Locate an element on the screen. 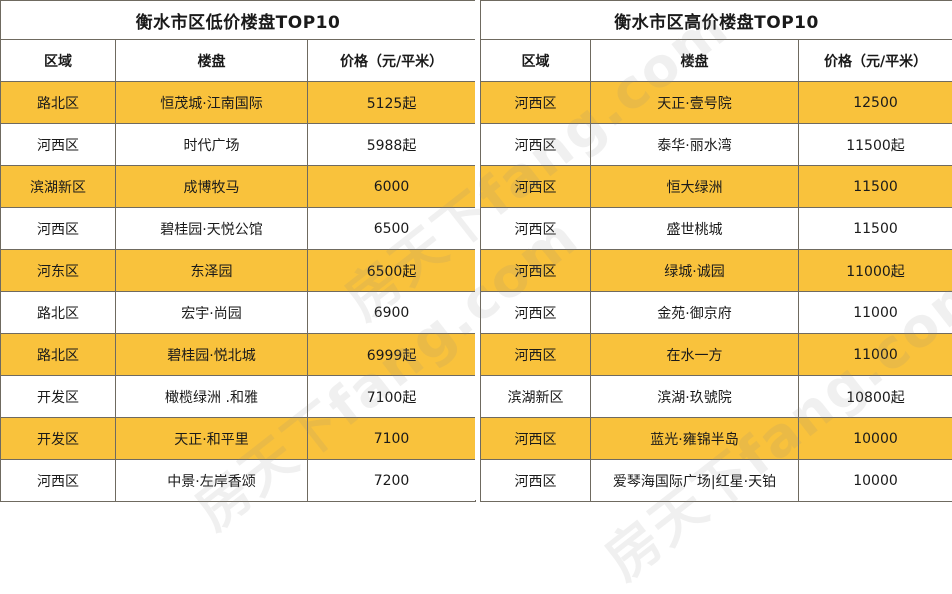  price-cell: 6500 is located at coordinates (392, 229).